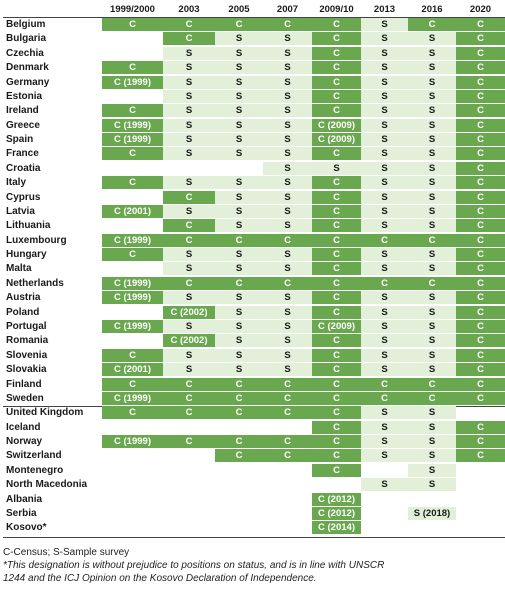 This screenshot has height=599, width=505. What do you see at coordinates (254, 456) in the screenshot?
I see `table-row: Switzerland C C C S S C` at bounding box center [254, 456].